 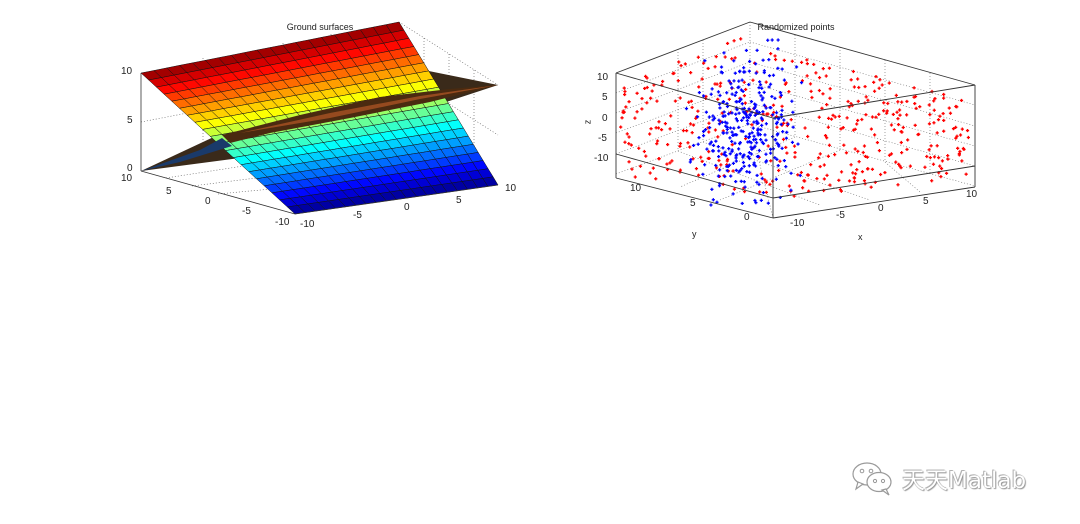 I want to click on left-x-tick-0: 0, so click(x=407, y=207).